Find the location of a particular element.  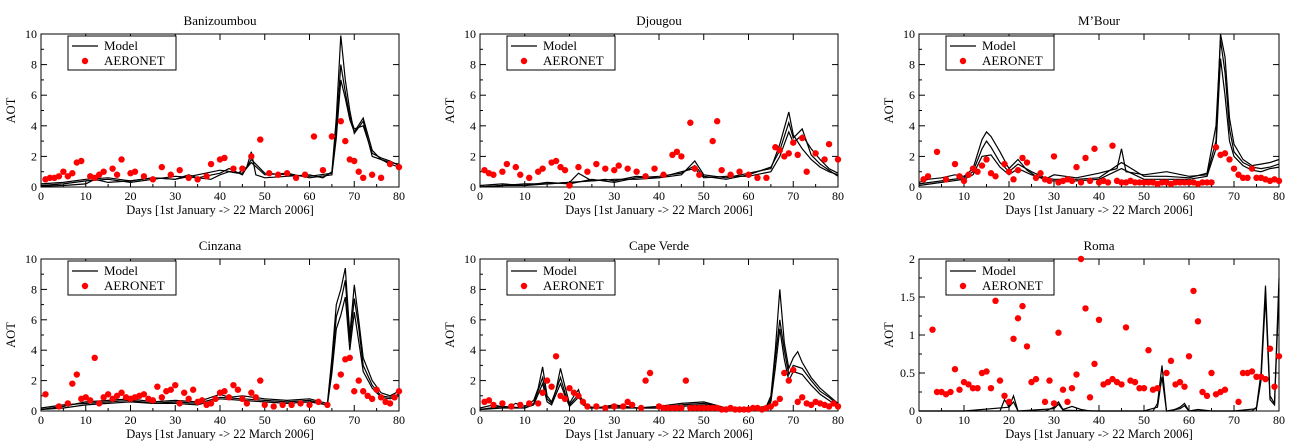

x-tick-label: 10 is located at coordinates (86, 196).